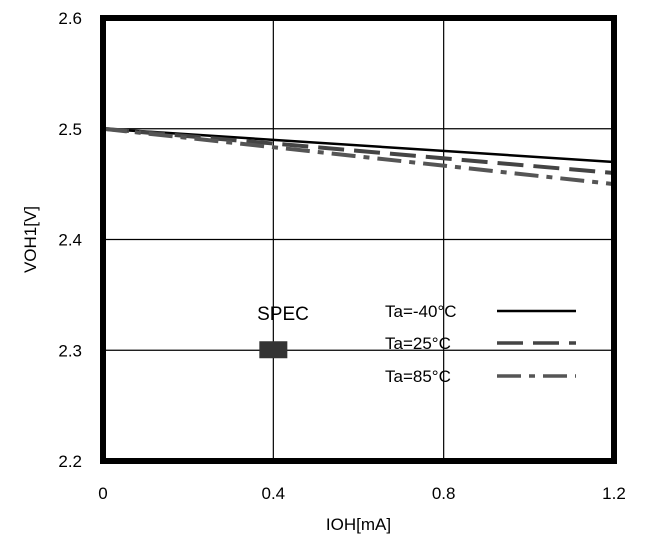 The image size is (648, 537). Describe the element at coordinates (421, 311) in the screenshot. I see `legend-label: Ta=-40°C` at that location.